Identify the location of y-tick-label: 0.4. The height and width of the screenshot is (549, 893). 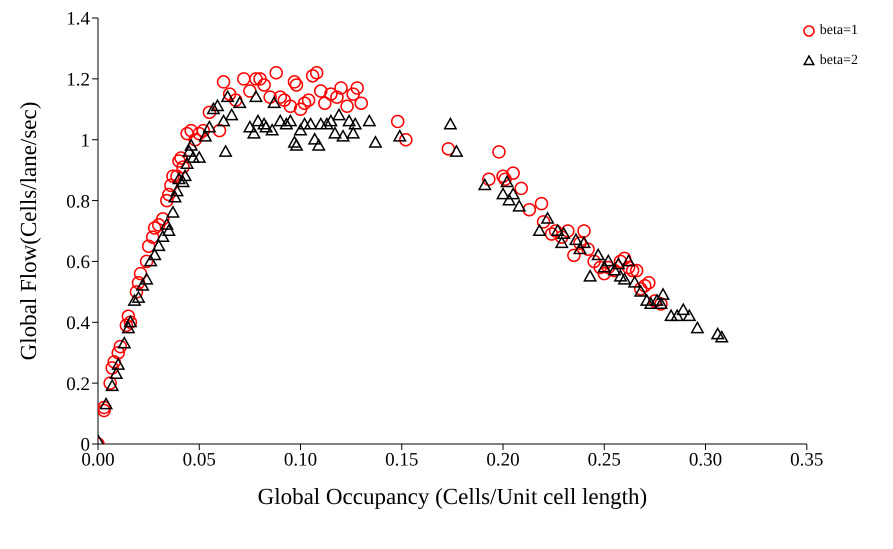
(78, 323).